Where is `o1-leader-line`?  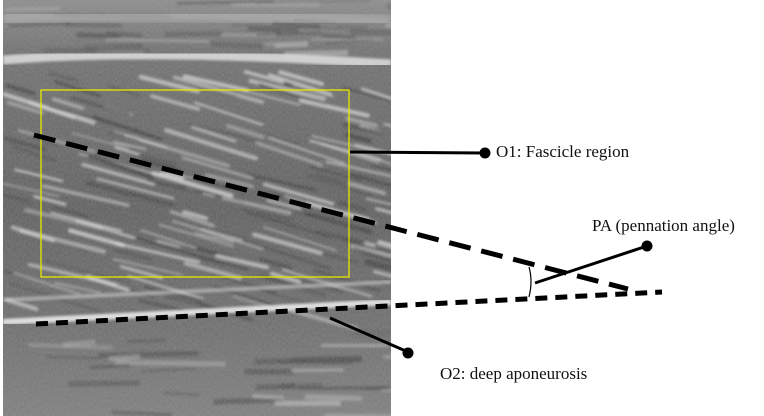
o1-leader-line is located at coordinates (417, 152).